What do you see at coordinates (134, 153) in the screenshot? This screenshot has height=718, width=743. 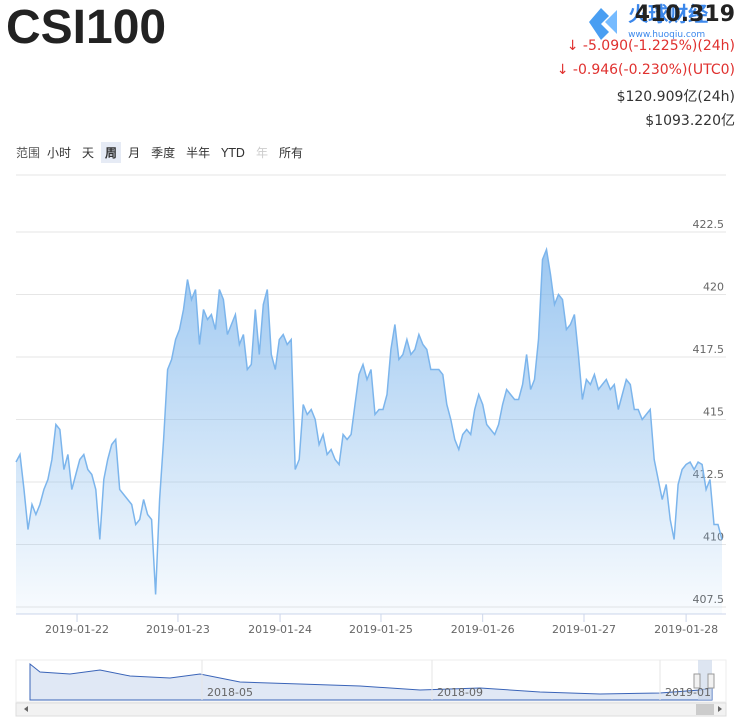 I see `range-button: 月` at bounding box center [134, 153].